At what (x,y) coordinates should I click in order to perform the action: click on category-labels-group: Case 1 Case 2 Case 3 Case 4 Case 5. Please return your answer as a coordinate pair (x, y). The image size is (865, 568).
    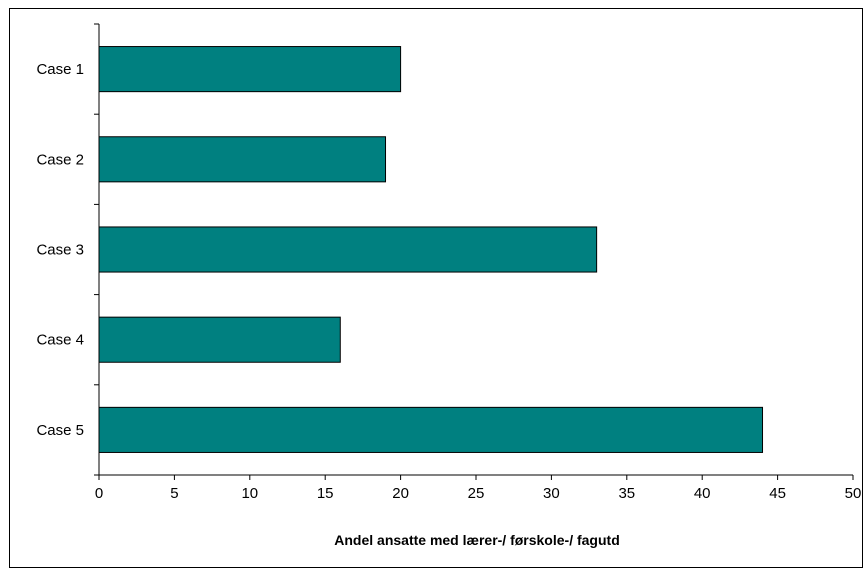
    Looking at the image, I should click on (60, 250).